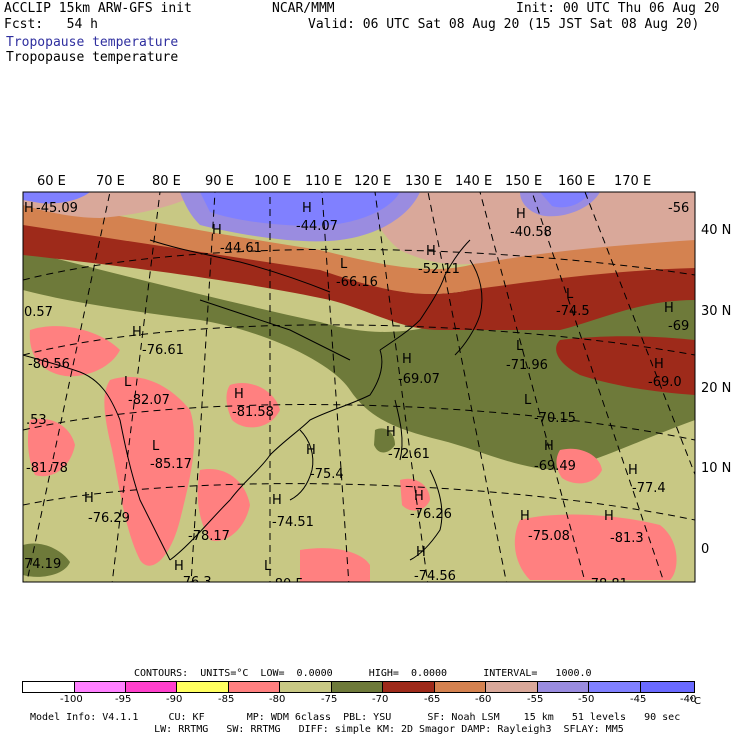  Describe the element at coordinates (287, 584) in the screenshot. I see `extrema-value: -80.5` at that location.